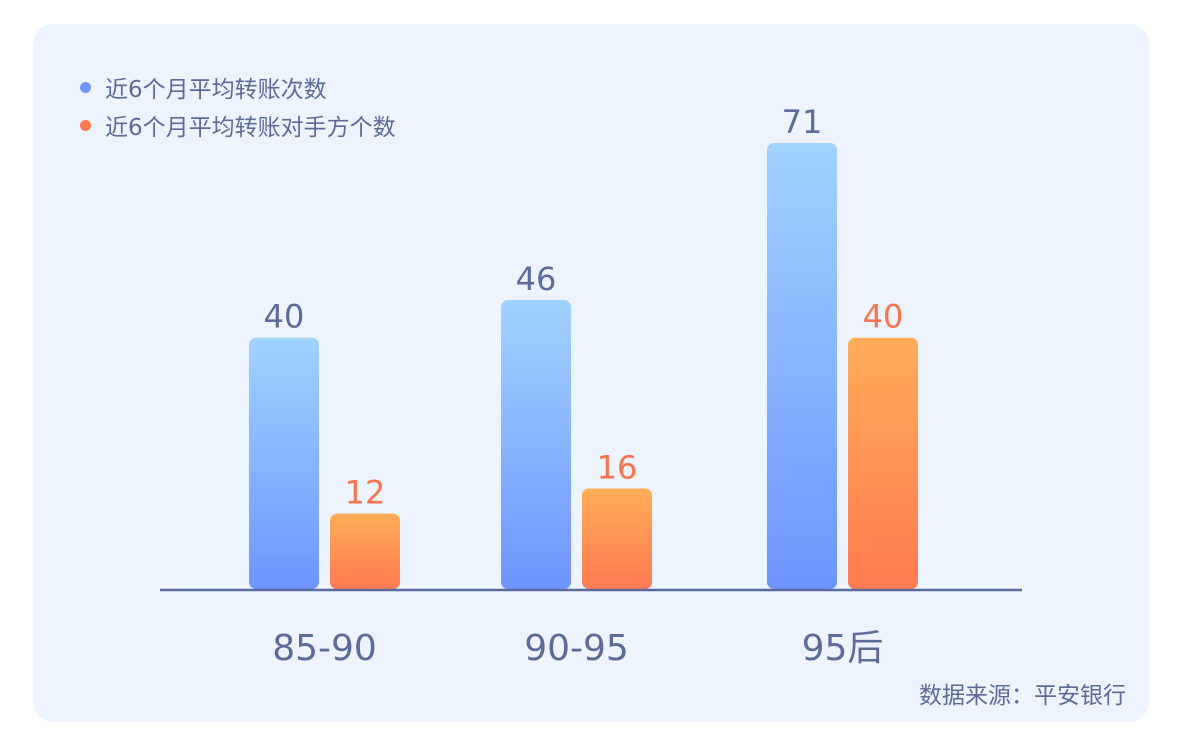 Image resolution: width=1186 pixels, height=748 pixels. What do you see at coordinates (1022, 696) in the screenshot?
I see `data-source-note: 数据来源：平安银行` at bounding box center [1022, 696].